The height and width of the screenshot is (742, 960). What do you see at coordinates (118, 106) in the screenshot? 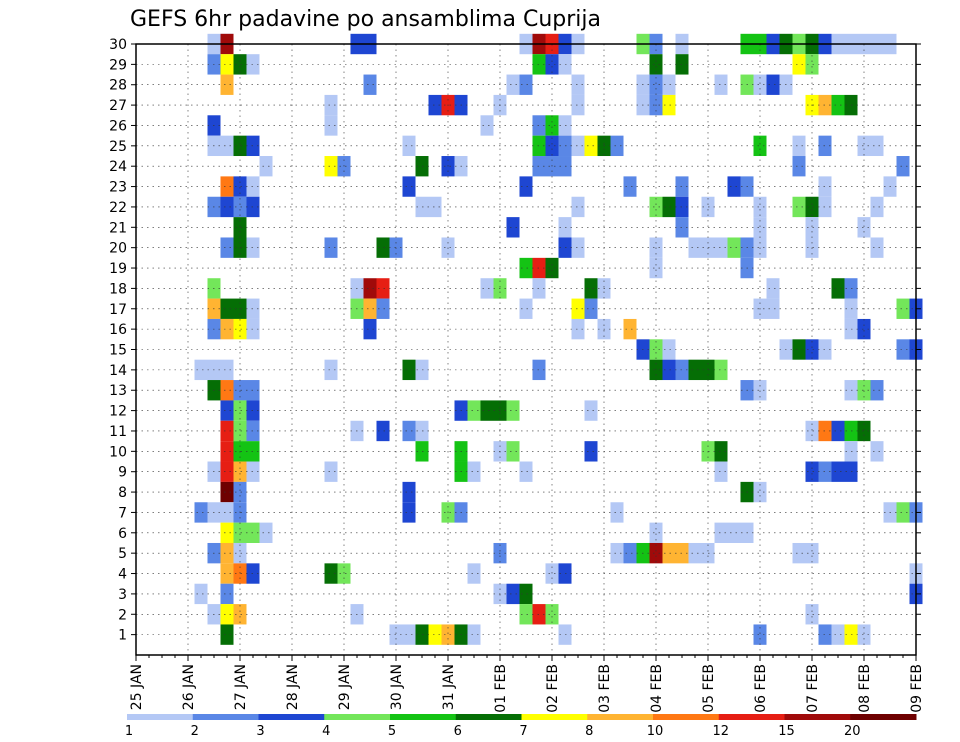
I see `y-tick-label: 27` at bounding box center [118, 106].